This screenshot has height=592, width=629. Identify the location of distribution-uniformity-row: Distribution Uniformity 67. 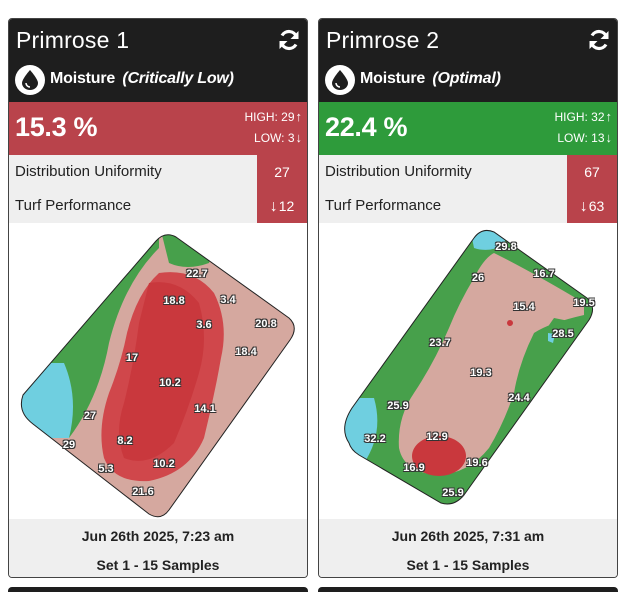
(468, 172).